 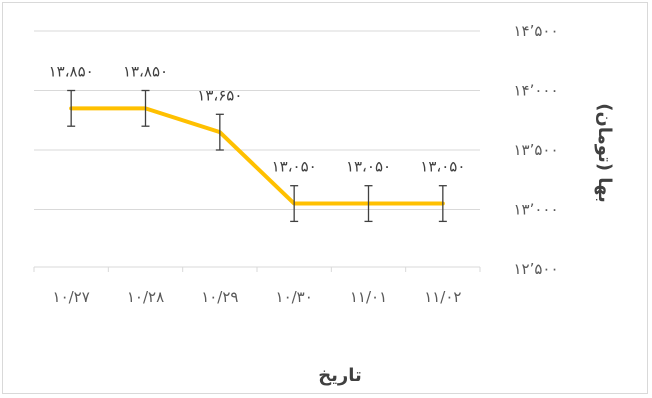 What do you see at coordinates (340, 375) in the screenshot?
I see `x-axis-title: تاریخ` at bounding box center [340, 375].